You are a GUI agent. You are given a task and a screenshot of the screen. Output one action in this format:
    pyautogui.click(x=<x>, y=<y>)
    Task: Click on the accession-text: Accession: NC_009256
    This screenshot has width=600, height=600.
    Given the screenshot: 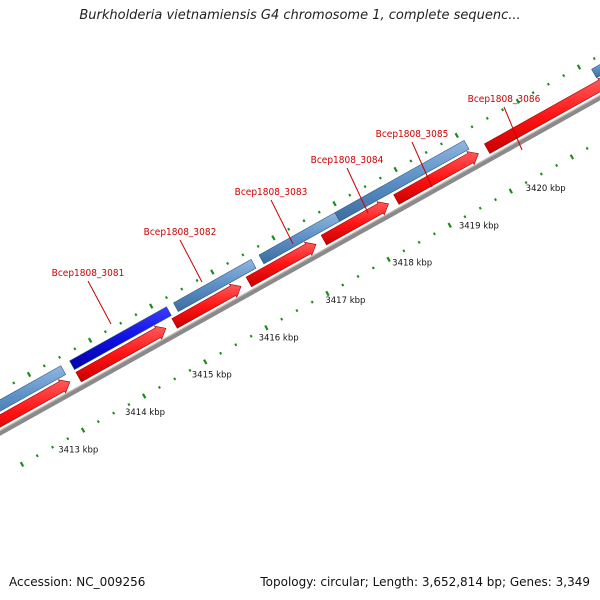 What is the action you would take?
    pyautogui.click(x=77, y=582)
    